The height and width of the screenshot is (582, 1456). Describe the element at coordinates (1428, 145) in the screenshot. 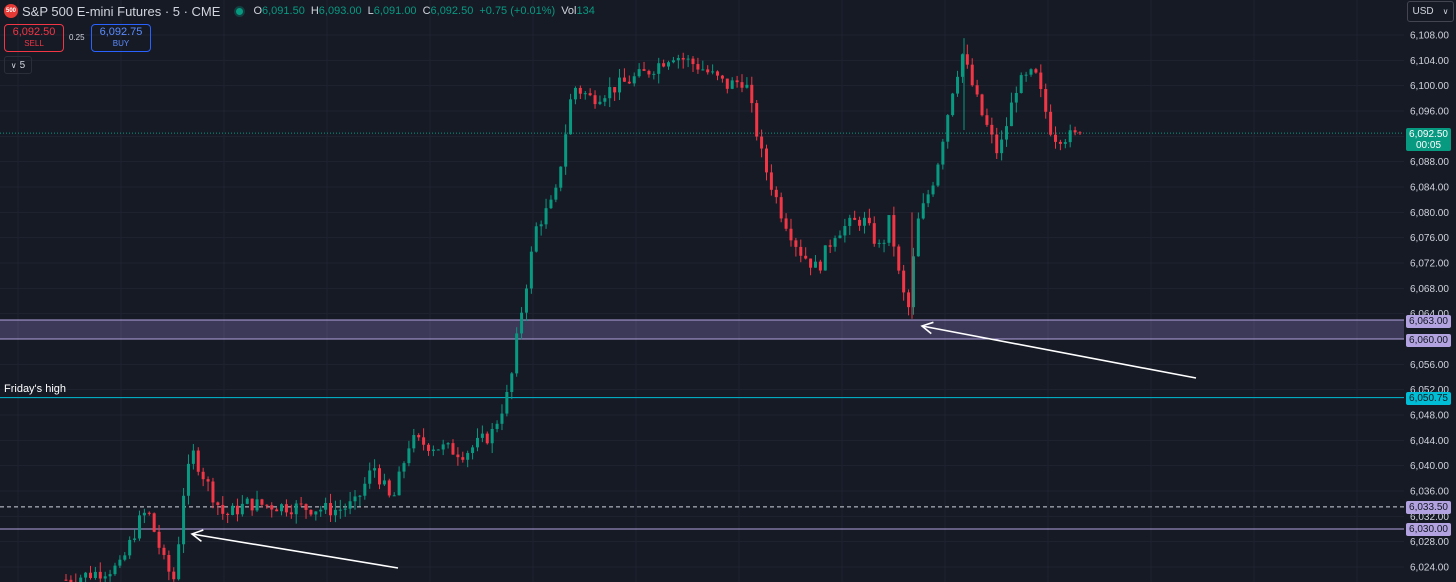

I see `bar-countdown: 00:05` at that location.